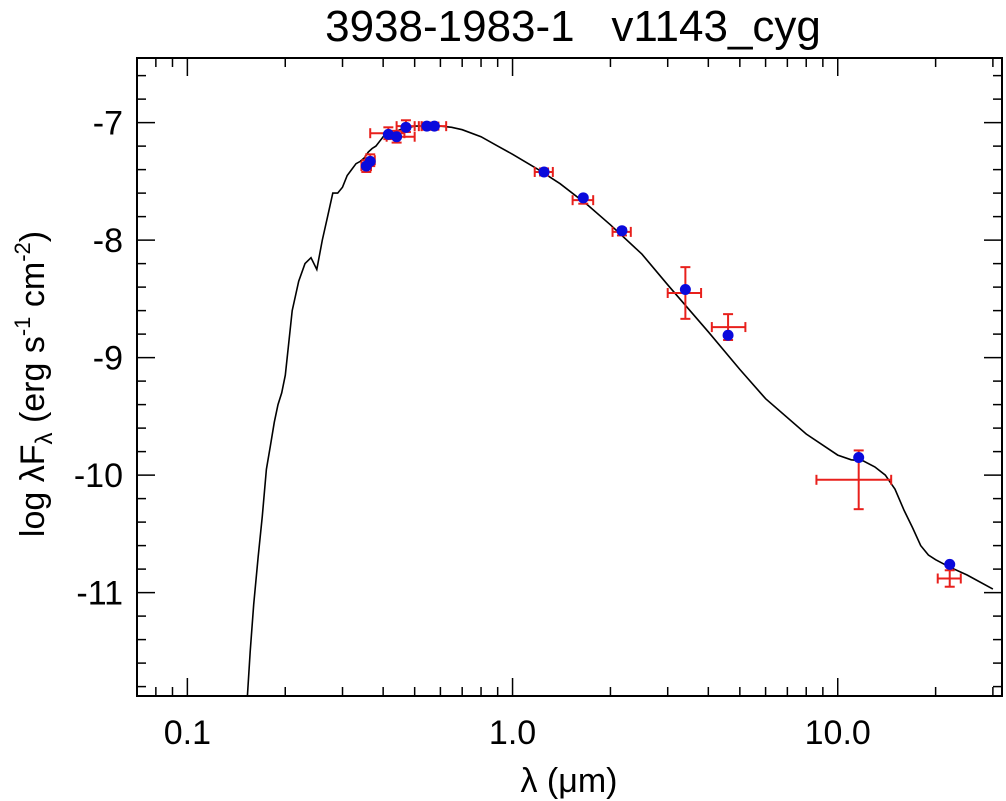  Describe the element at coordinates (838, 733) in the screenshot. I see `x-tick-label: 10.0` at that location.